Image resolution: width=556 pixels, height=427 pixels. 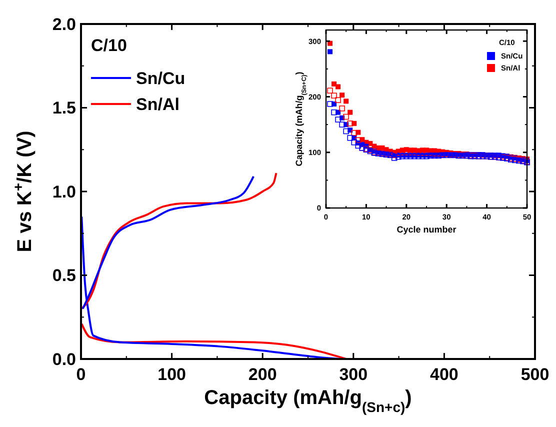 I want to click on x-tick-label: 400, so click(x=444, y=374).